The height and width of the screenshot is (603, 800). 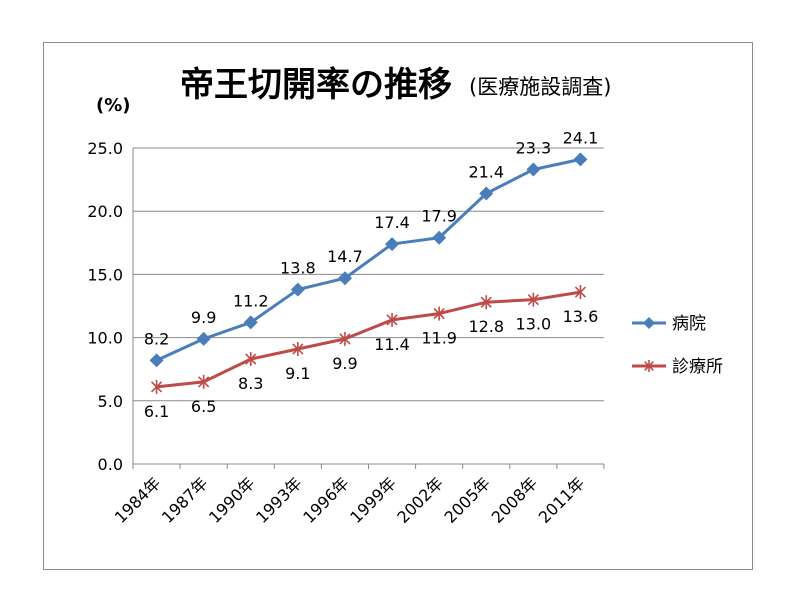 What do you see at coordinates (697, 367) in the screenshot?
I see `legend-label: 診療所` at bounding box center [697, 367].